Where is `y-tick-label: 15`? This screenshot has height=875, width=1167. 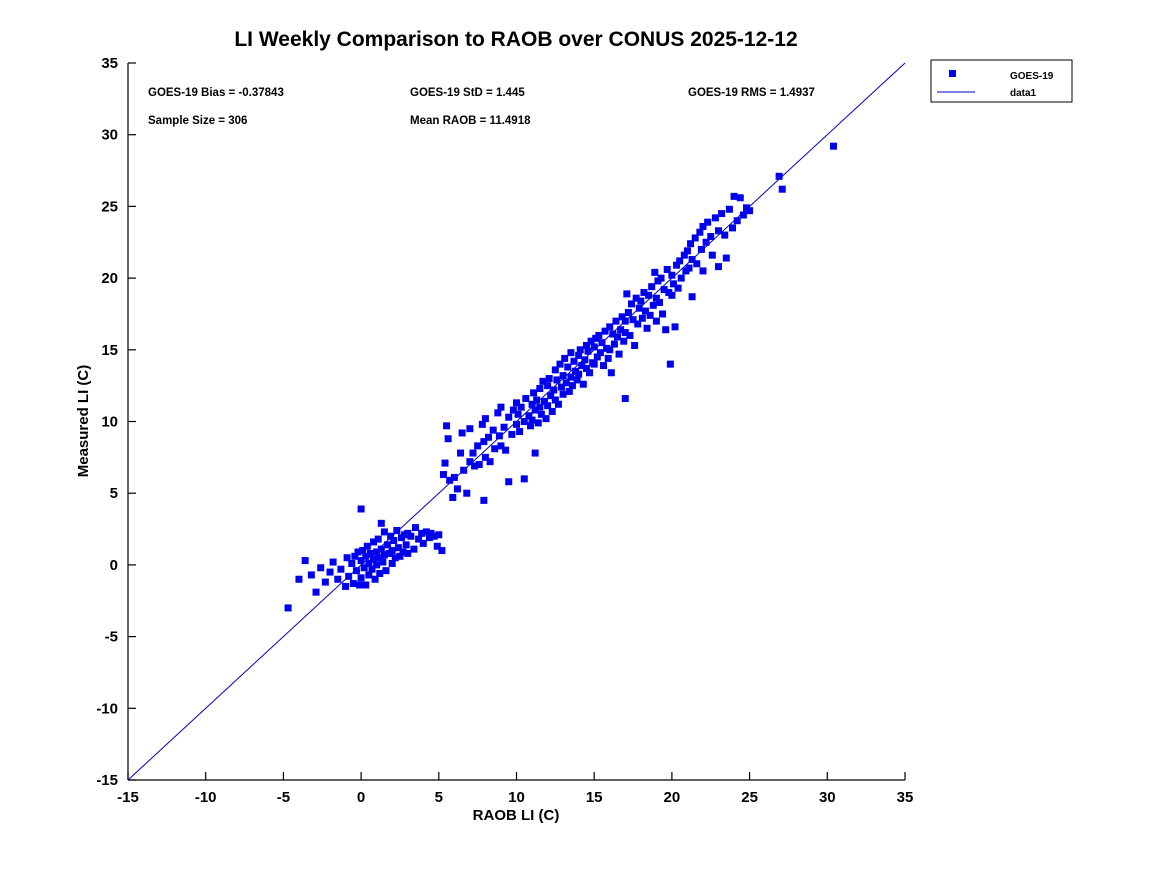 y-tick-label: 15 is located at coordinates (109, 350).